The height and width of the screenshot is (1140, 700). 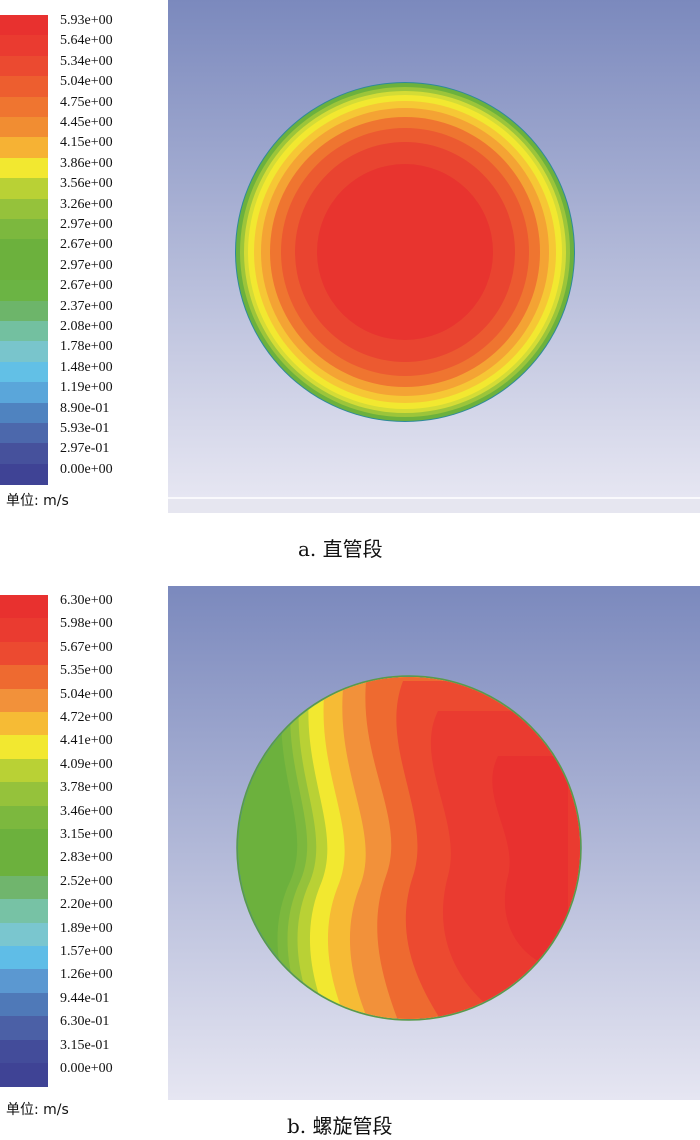 What do you see at coordinates (86, 204) in the screenshot?
I see `legend-tick-label: 3.26e+00` at bounding box center [86, 204].